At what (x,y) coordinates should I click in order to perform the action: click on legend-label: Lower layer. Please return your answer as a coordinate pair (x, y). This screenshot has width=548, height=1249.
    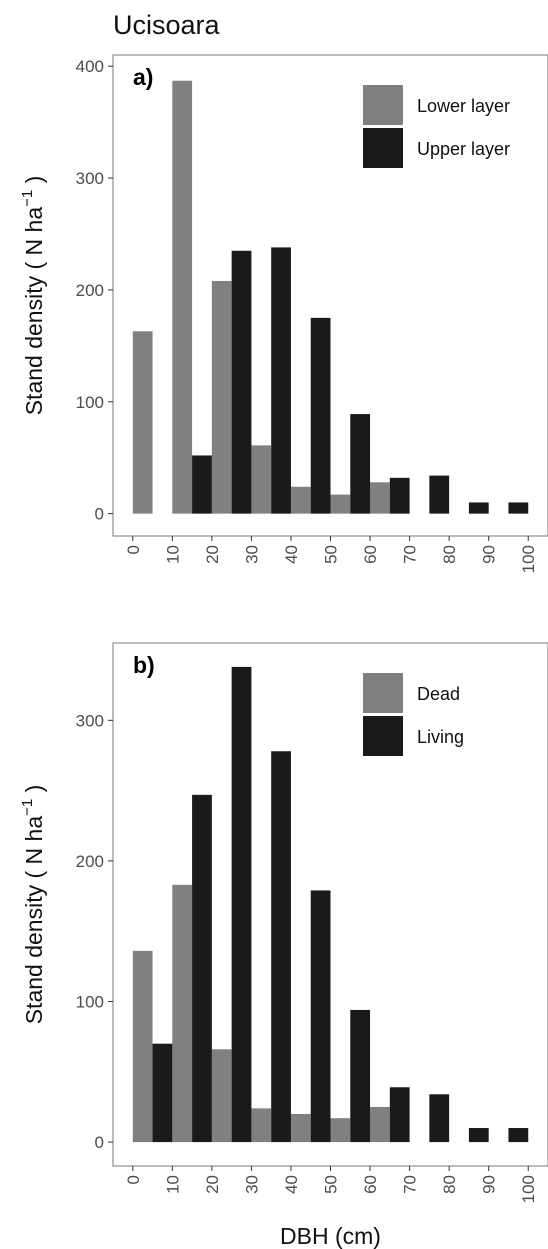
    Looking at the image, I should click on (463, 106).